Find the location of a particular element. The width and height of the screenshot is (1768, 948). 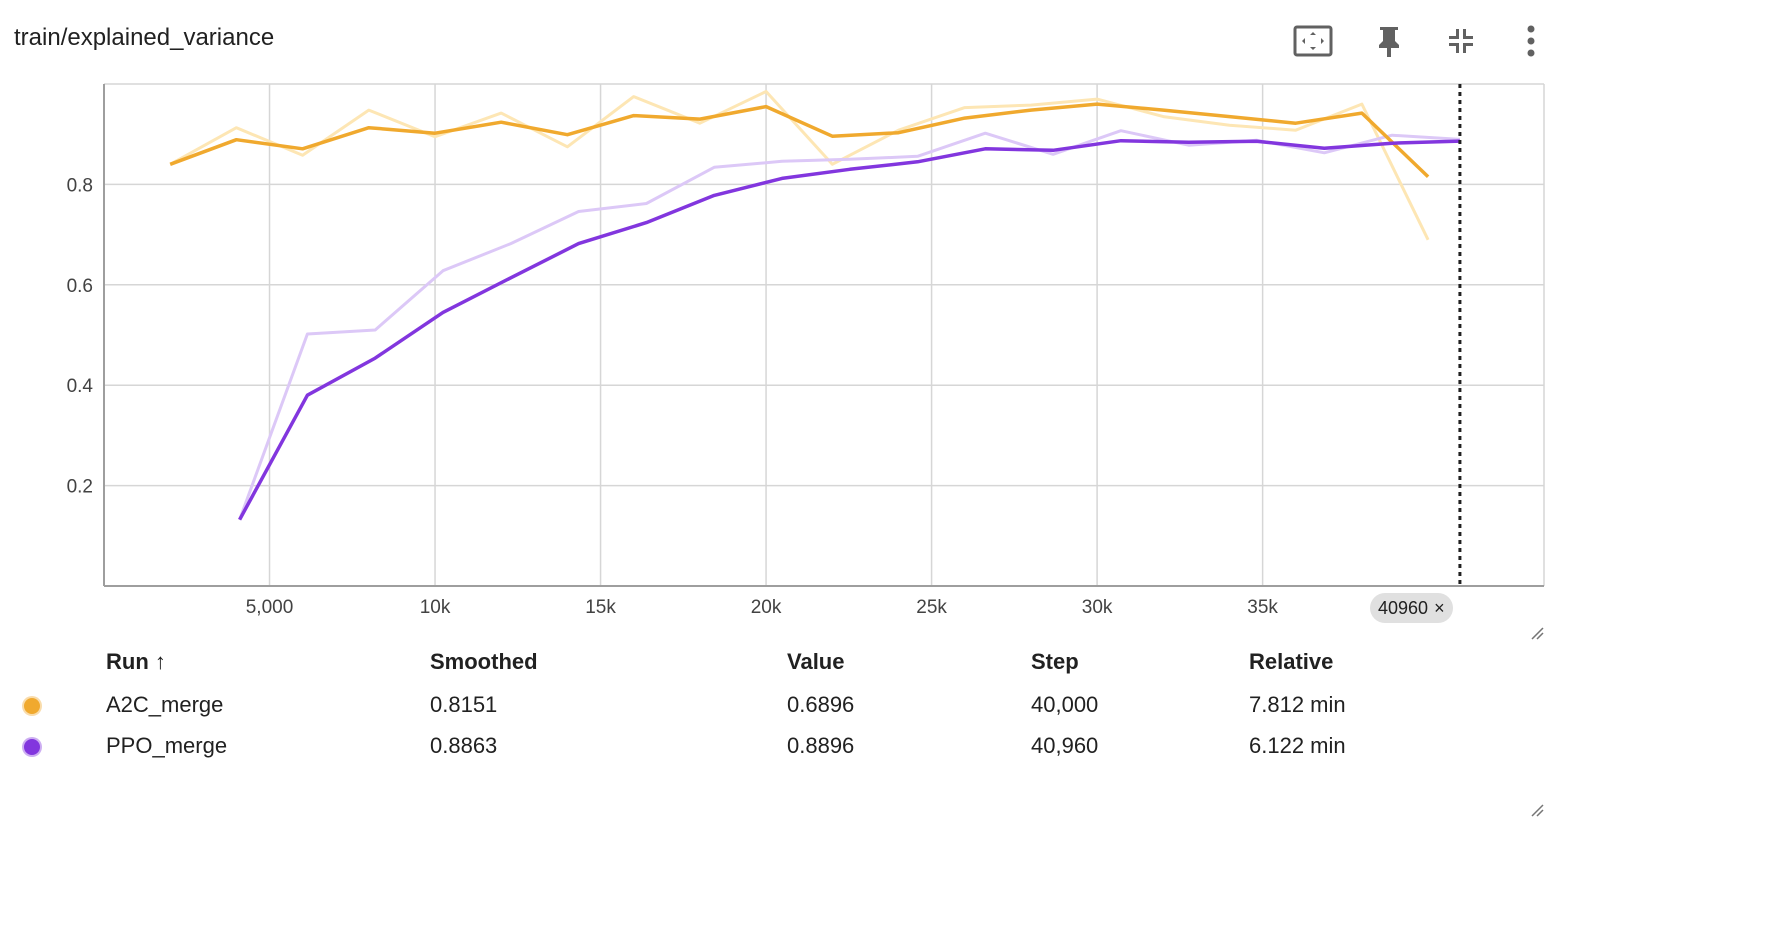

close-icon: × is located at coordinates (1439, 607).